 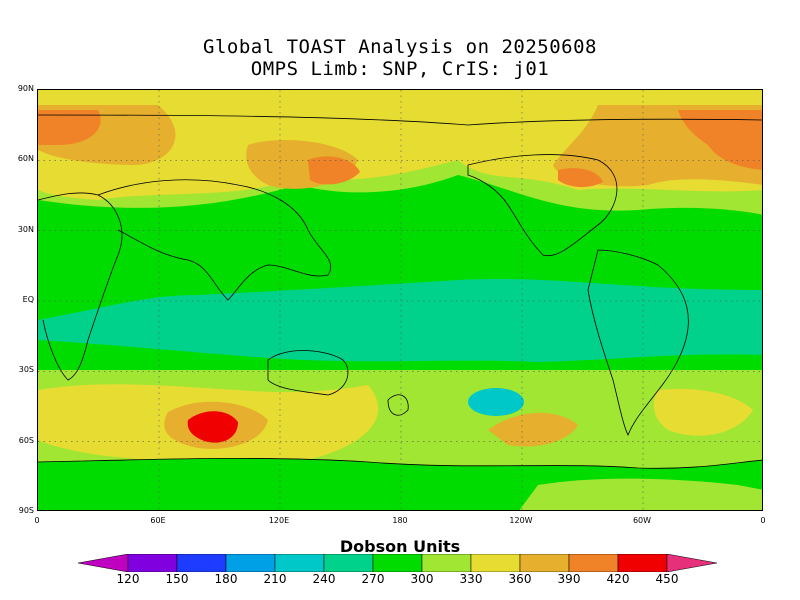 What do you see at coordinates (373, 579) in the screenshot?
I see `colorbar-label: 270` at bounding box center [373, 579].